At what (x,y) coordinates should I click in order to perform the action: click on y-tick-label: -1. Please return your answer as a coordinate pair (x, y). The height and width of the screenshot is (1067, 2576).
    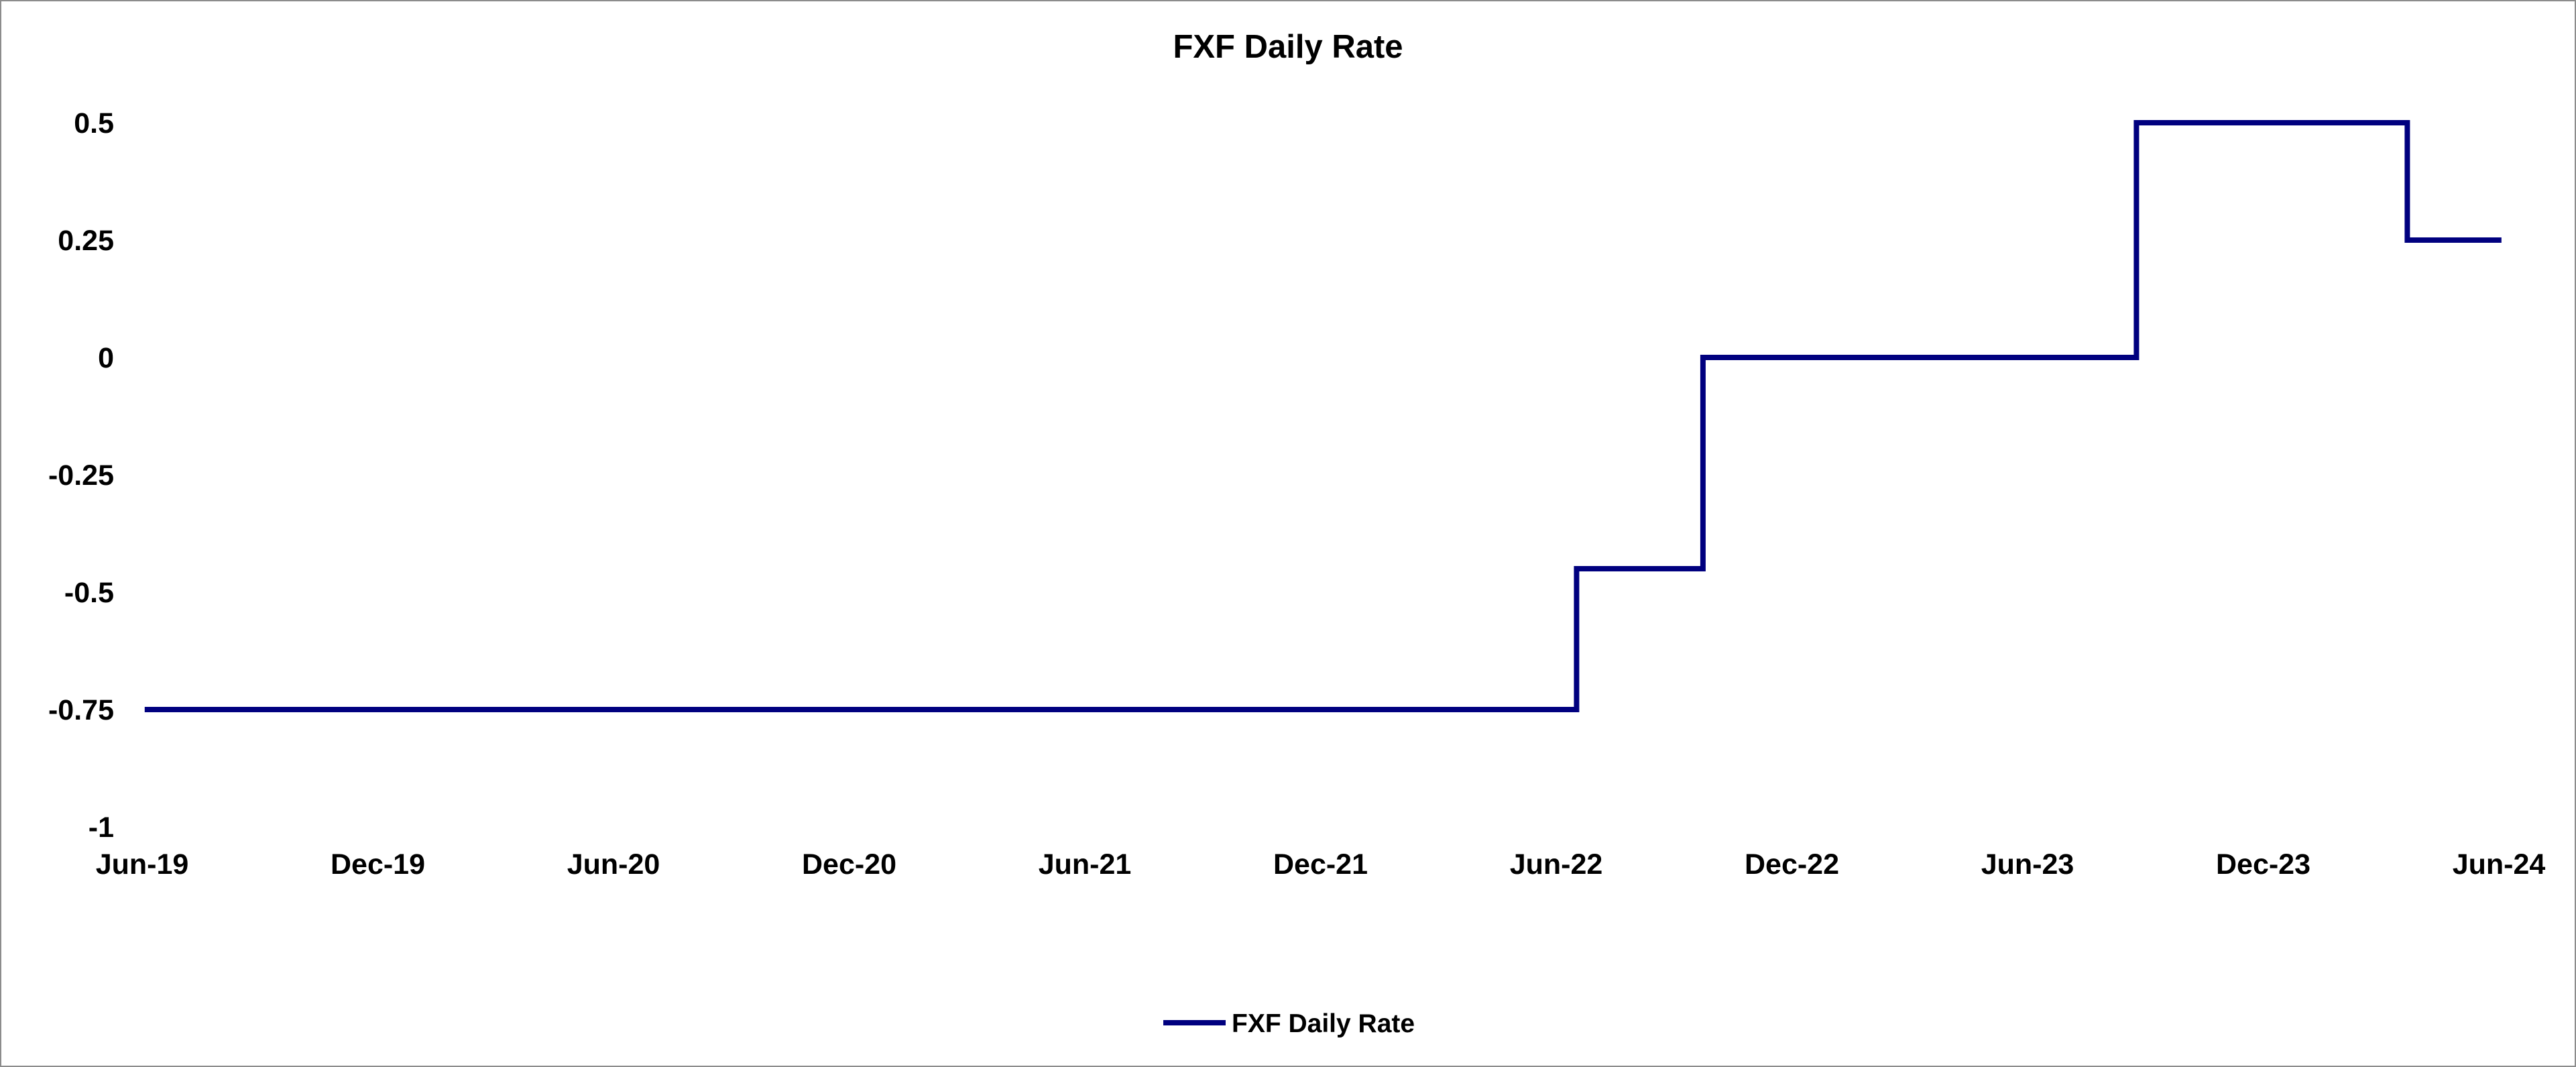
    Looking at the image, I should click on (101, 827).